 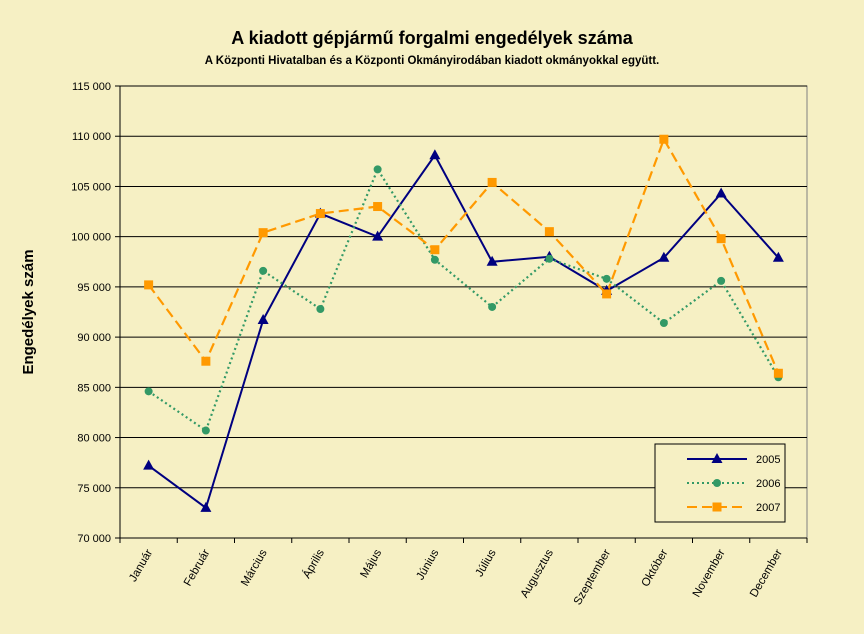 What do you see at coordinates (91, 87) in the screenshot?
I see `y-tick-label: 115 000` at bounding box center [91, 87].